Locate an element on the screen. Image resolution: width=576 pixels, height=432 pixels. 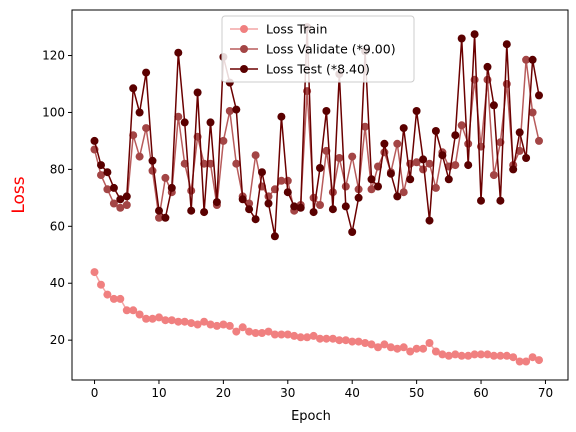
y-tick-label: 40 is located at coordinates (57, 283).